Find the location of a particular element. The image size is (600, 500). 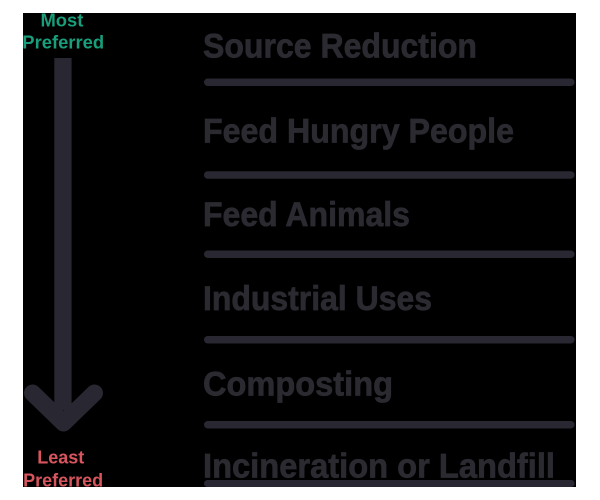

svg-text: Feed Animals is located at coordinates (306, 215).